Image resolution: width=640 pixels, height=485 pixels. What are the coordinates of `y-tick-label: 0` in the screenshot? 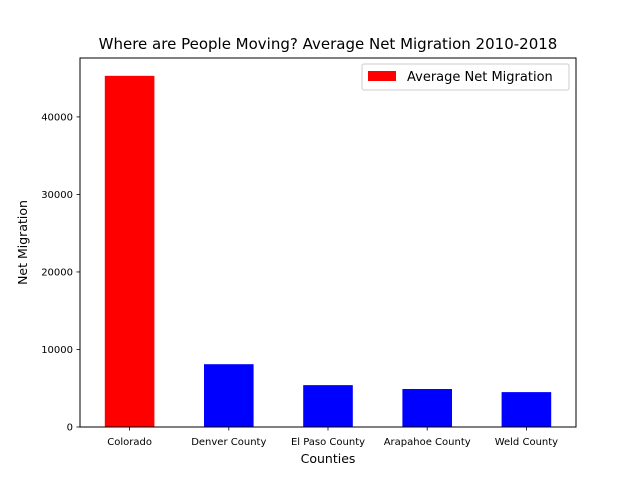 It's located at (70, 428).